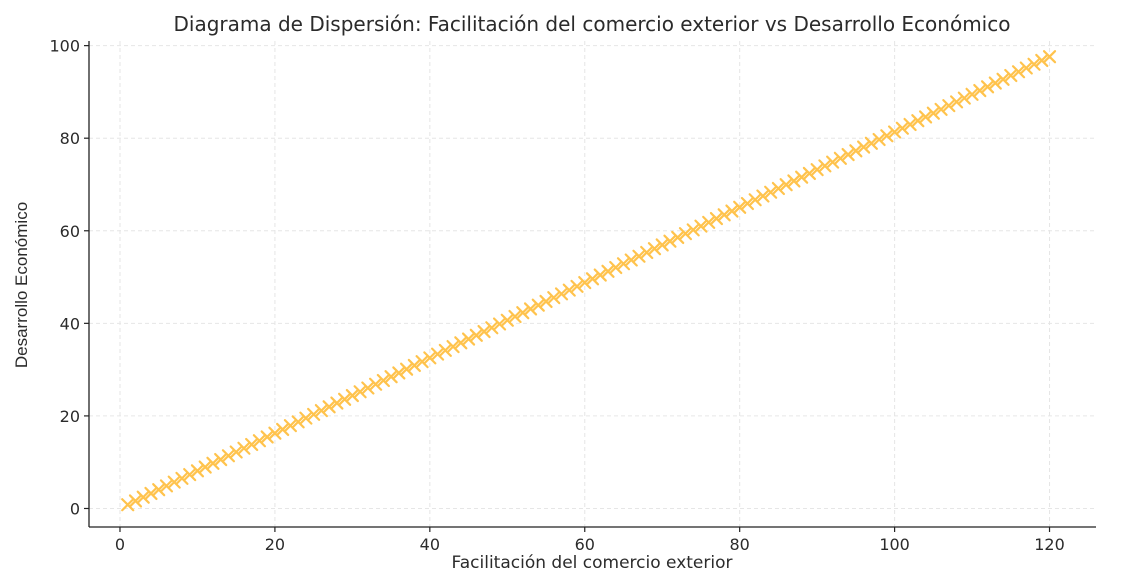 The height and width of the screenshot is (572, 1128). Describe the element at coordinates (69, 277) in the screenshot. I see `y-axis-ticks: 0 20 40 60 80 100` at that location.